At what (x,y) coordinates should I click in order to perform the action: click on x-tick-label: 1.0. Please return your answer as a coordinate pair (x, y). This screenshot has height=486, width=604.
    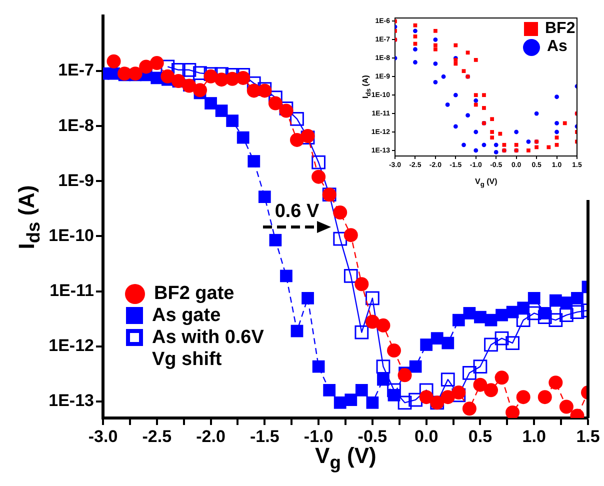
    Looking at the image, I should click on (534, 436).